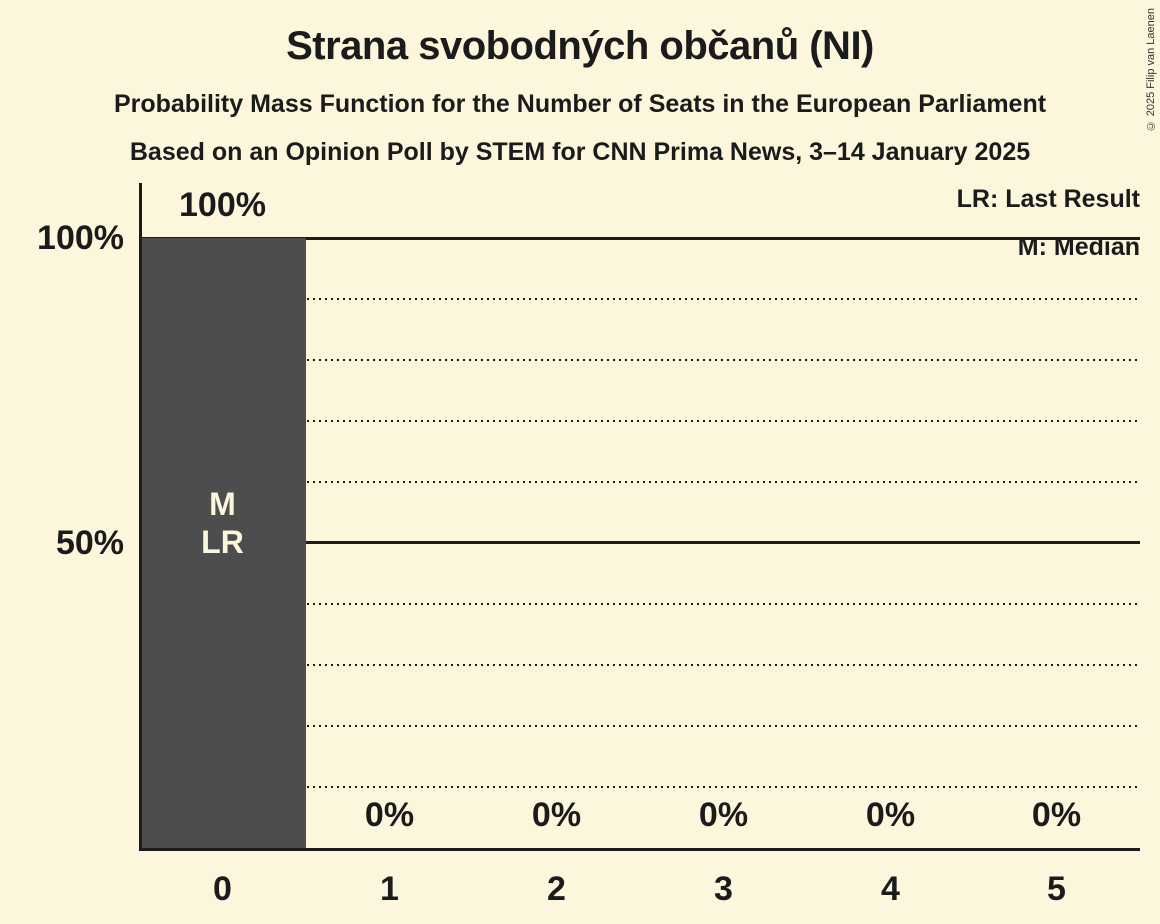 This screenshot has width=1160, height=924. I want to click on bar-value-label-5: 0%, so click(1056, 815).